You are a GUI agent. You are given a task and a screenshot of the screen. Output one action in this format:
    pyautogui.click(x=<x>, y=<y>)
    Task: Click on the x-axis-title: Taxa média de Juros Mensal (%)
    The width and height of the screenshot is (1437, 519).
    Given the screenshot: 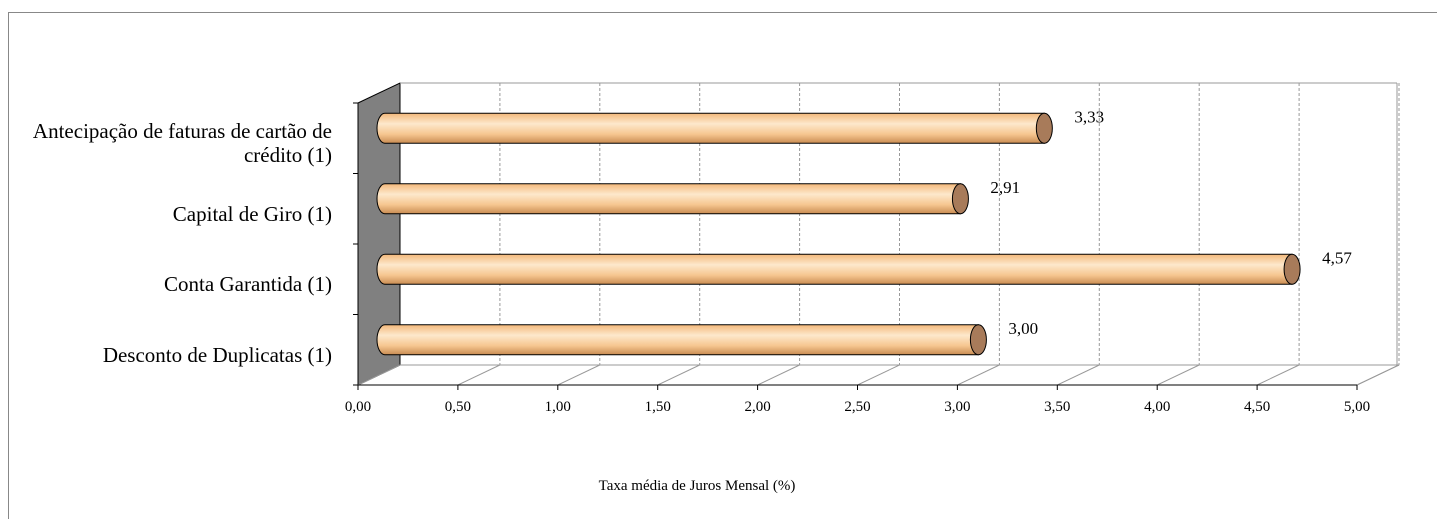 What is the action you would take?
    pyautogui.click(x=697, y=486)
    